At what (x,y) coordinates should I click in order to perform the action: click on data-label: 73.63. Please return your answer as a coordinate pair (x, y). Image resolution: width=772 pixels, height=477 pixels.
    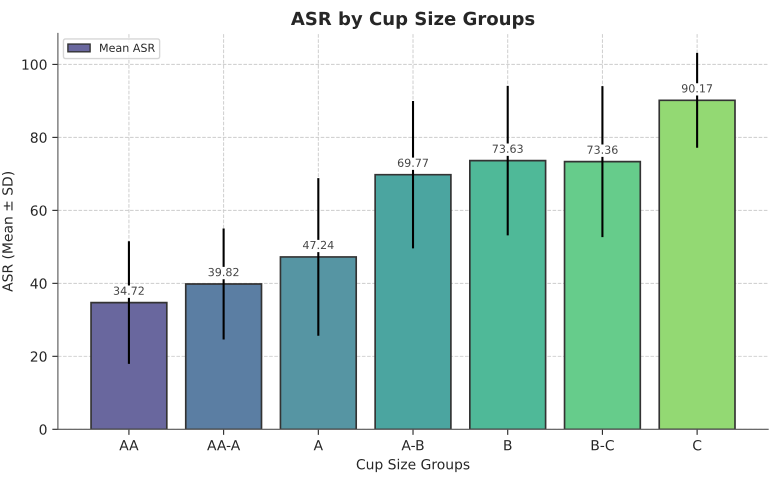
    Looking at the image, I should click on (507, 148).